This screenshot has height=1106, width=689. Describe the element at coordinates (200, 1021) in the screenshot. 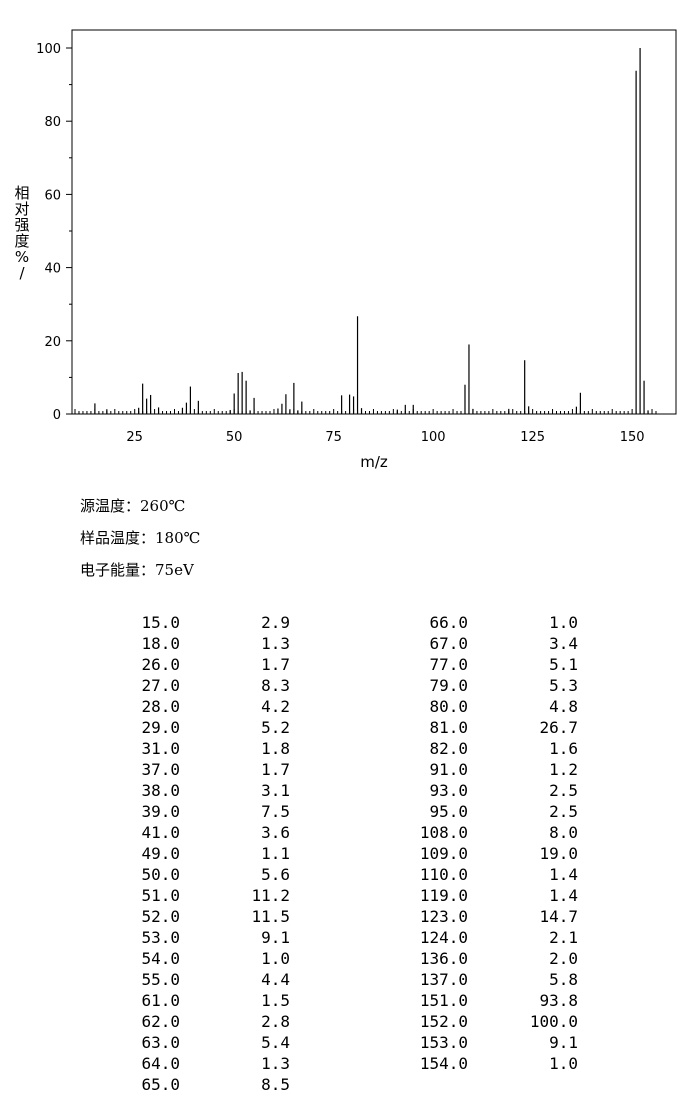

I see `peak-row: 62.0 2.8` at that location.